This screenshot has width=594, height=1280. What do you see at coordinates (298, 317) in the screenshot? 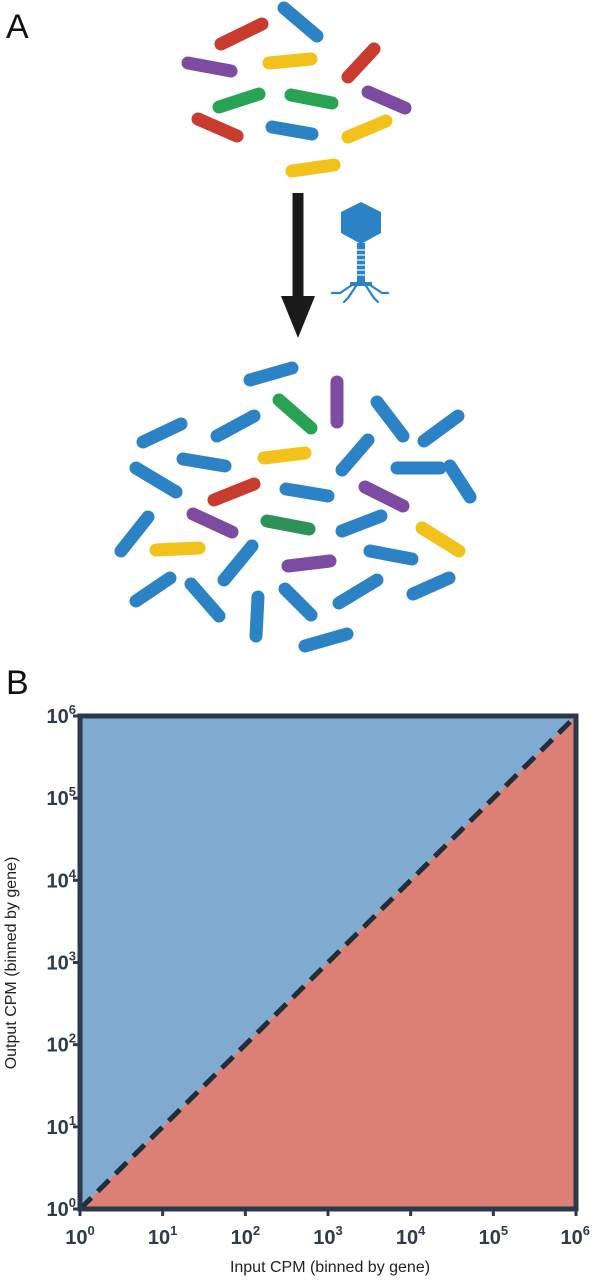
I see `arrow-head` at bounding box center [298, 317].